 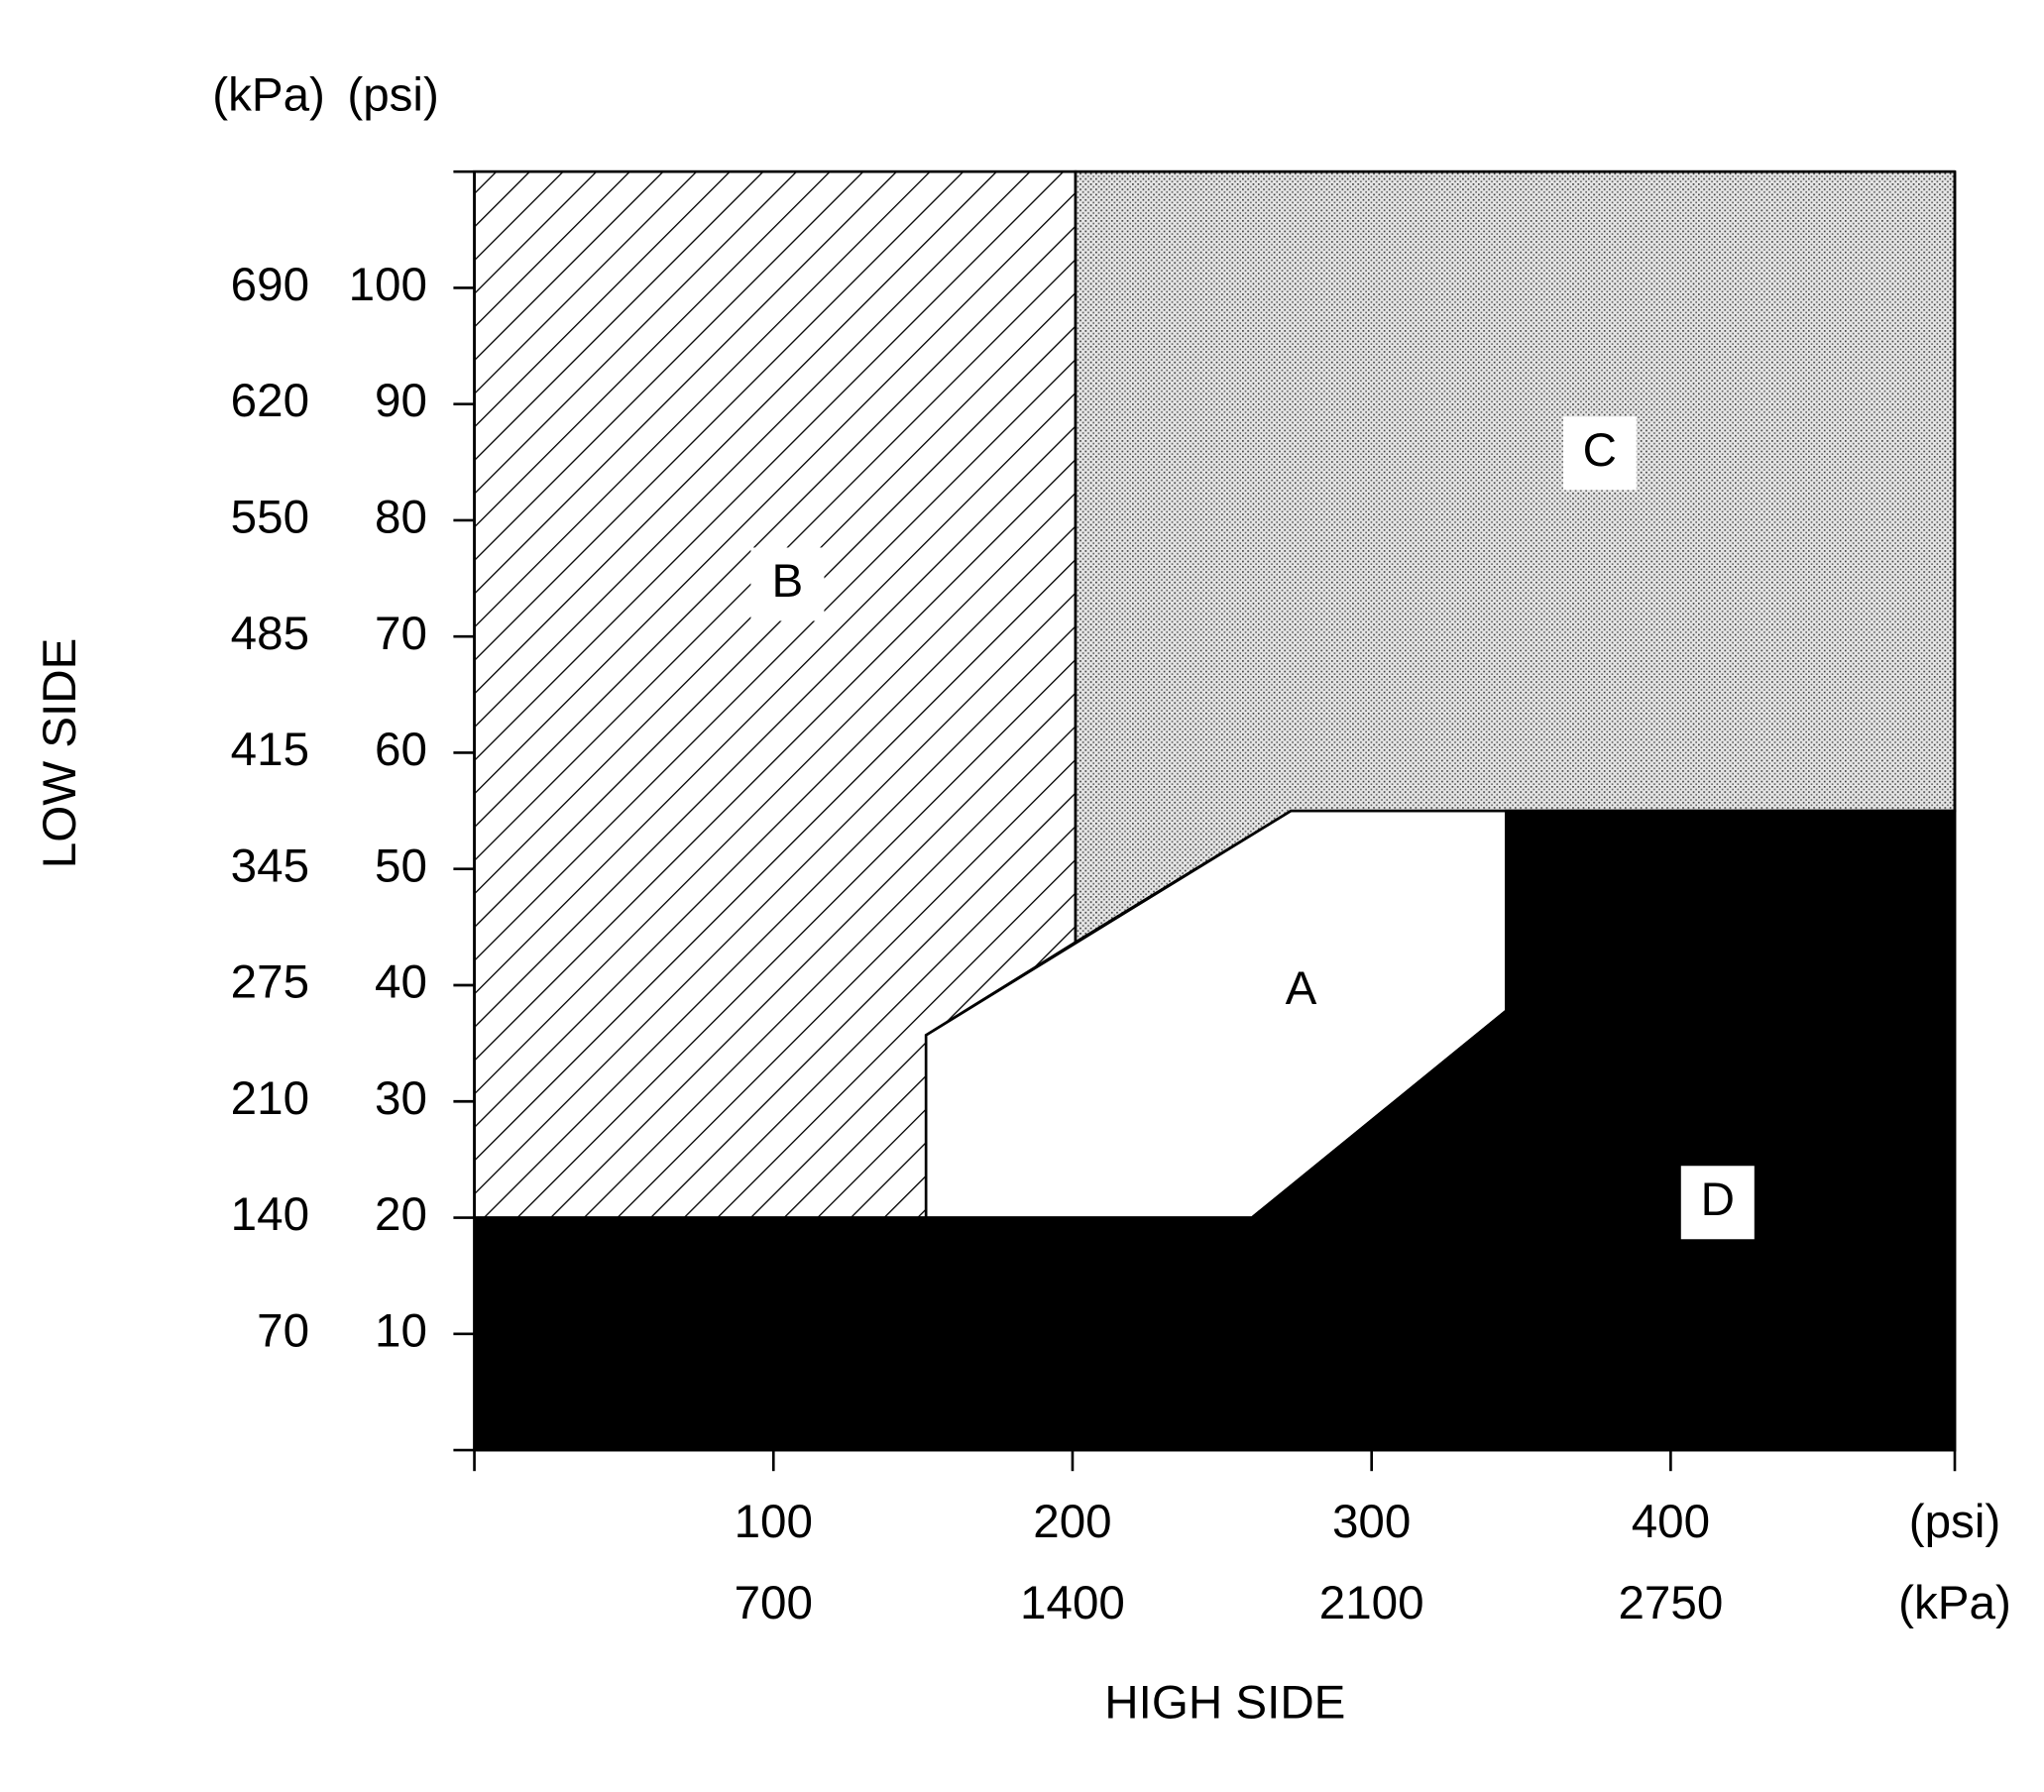 I want to click on y-axis-label: LOW SIDE, so click(x=60, y=753).